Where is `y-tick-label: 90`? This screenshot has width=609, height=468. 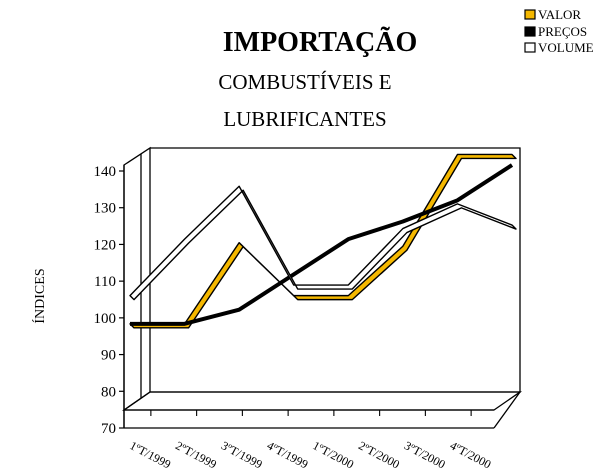 y-tick-label: 90 is located at coordinates (108, 356).